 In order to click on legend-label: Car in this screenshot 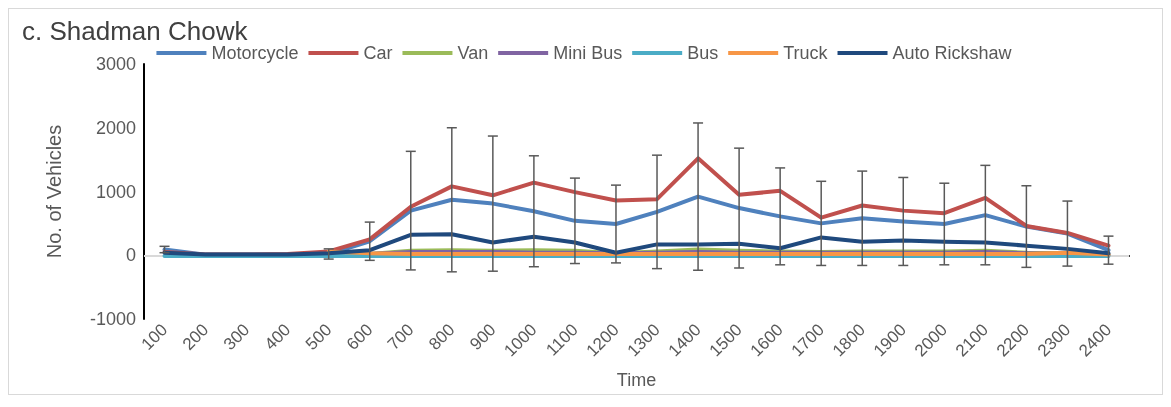, I will do `click(378, 53)`.